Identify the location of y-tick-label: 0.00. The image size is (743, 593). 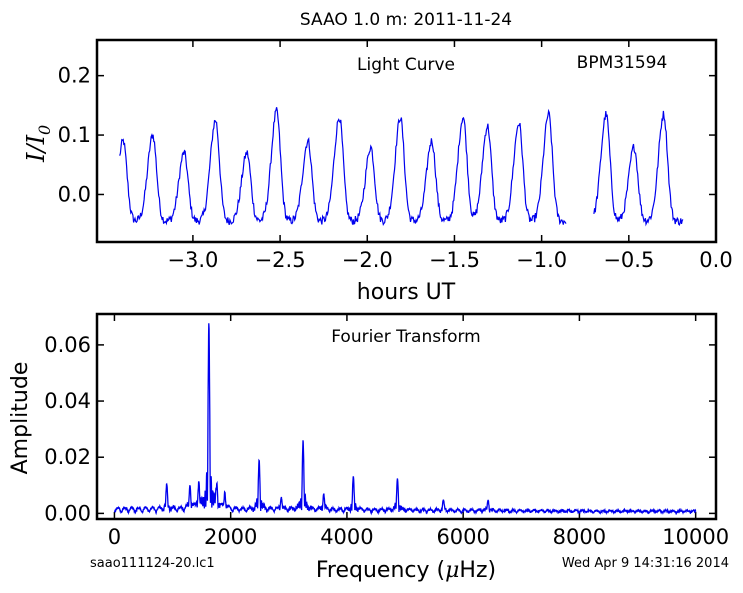
(67, 513).